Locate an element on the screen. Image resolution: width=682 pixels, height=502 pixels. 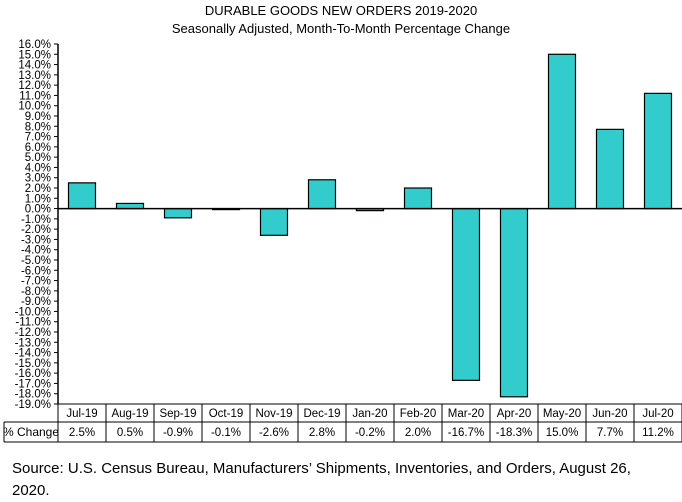
y-tick-label: -7.0% is located at coordinates (36, 282).